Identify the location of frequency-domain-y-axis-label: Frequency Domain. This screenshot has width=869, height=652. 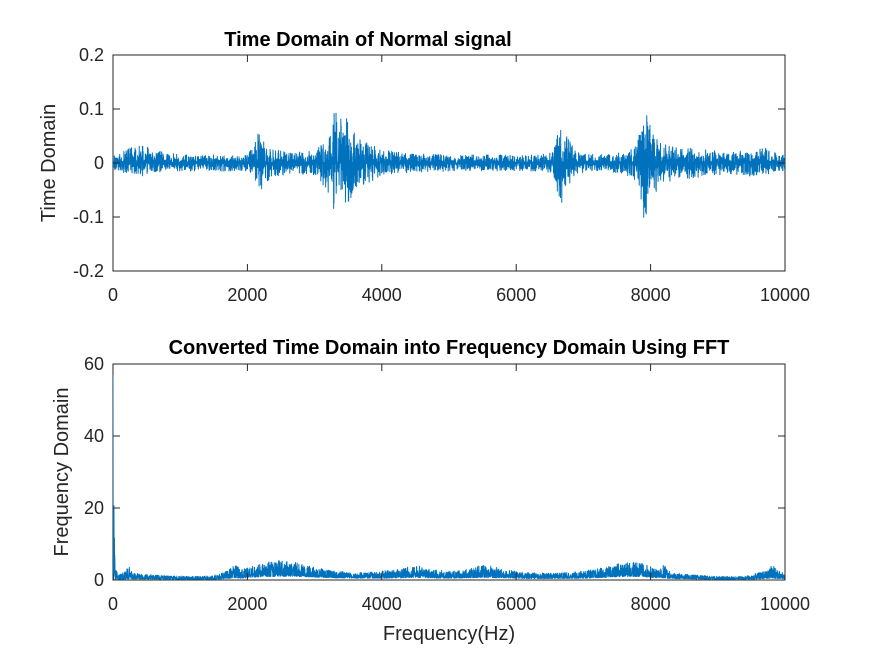
(62, 472).